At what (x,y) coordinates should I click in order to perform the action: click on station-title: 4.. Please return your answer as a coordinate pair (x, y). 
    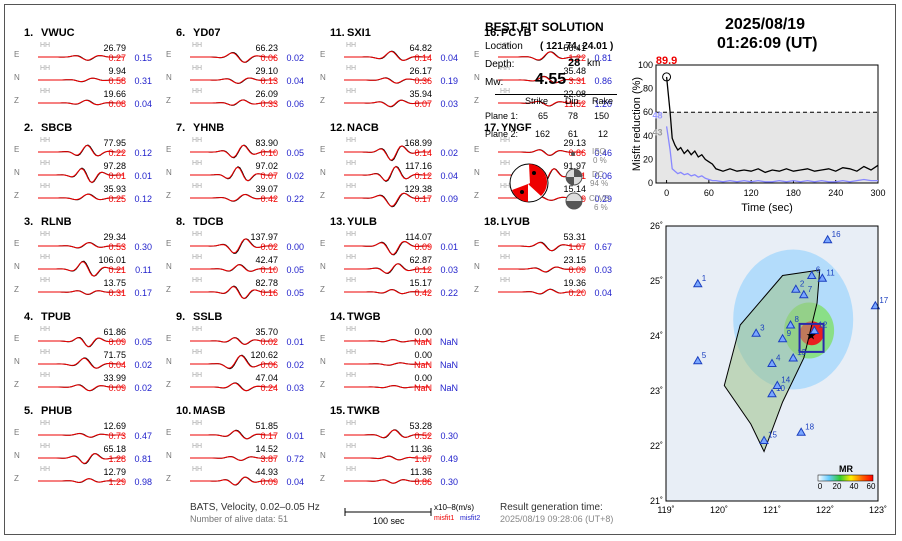
    Looking at the image, I should click on (29, 317).